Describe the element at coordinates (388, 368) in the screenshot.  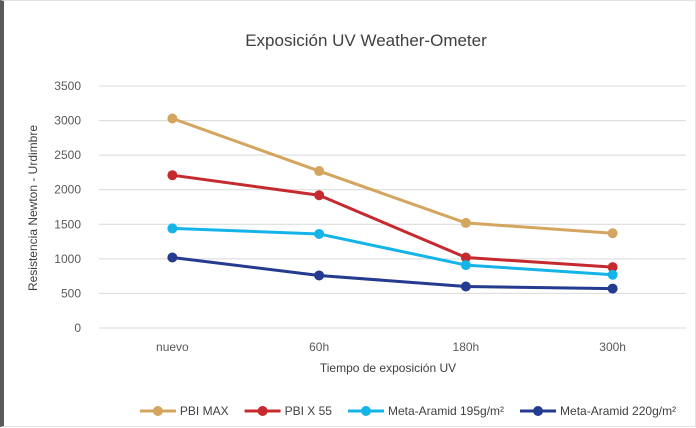
I see `x-axis-title: Tiempo de exposición UV` at that location.